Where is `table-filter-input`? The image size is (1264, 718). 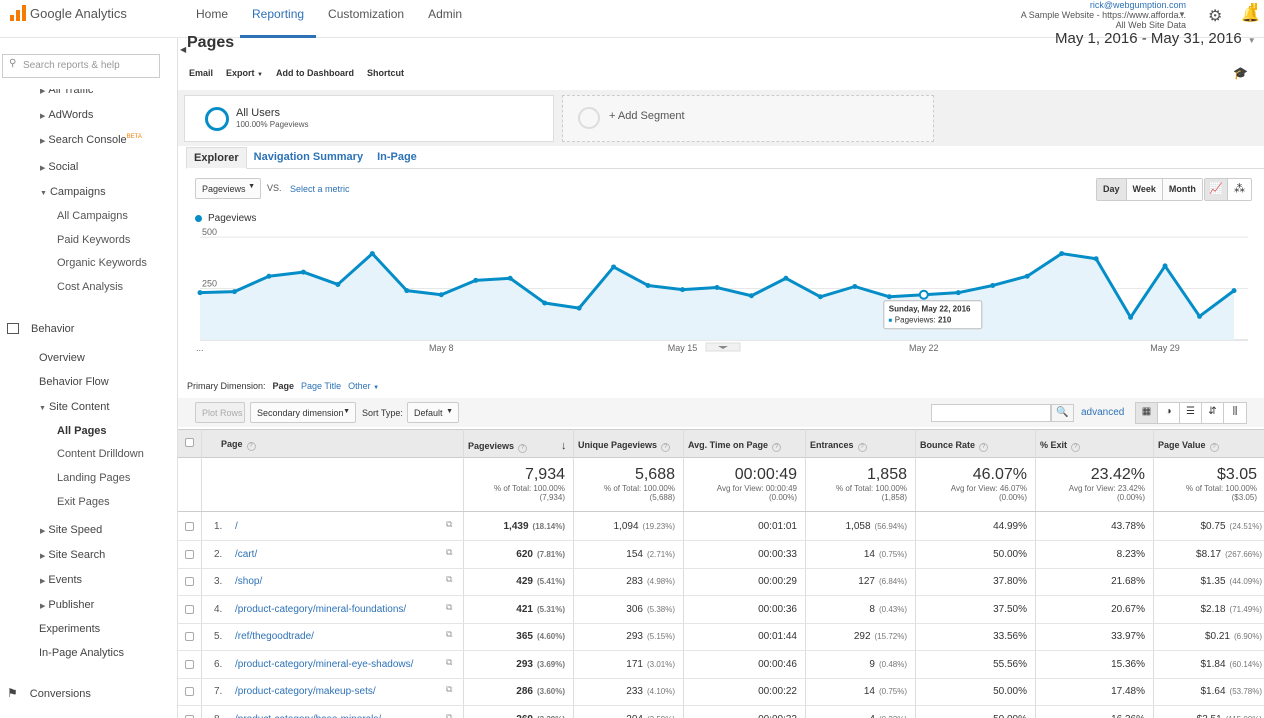
table-filter-input is located at coordinates (991, 413).